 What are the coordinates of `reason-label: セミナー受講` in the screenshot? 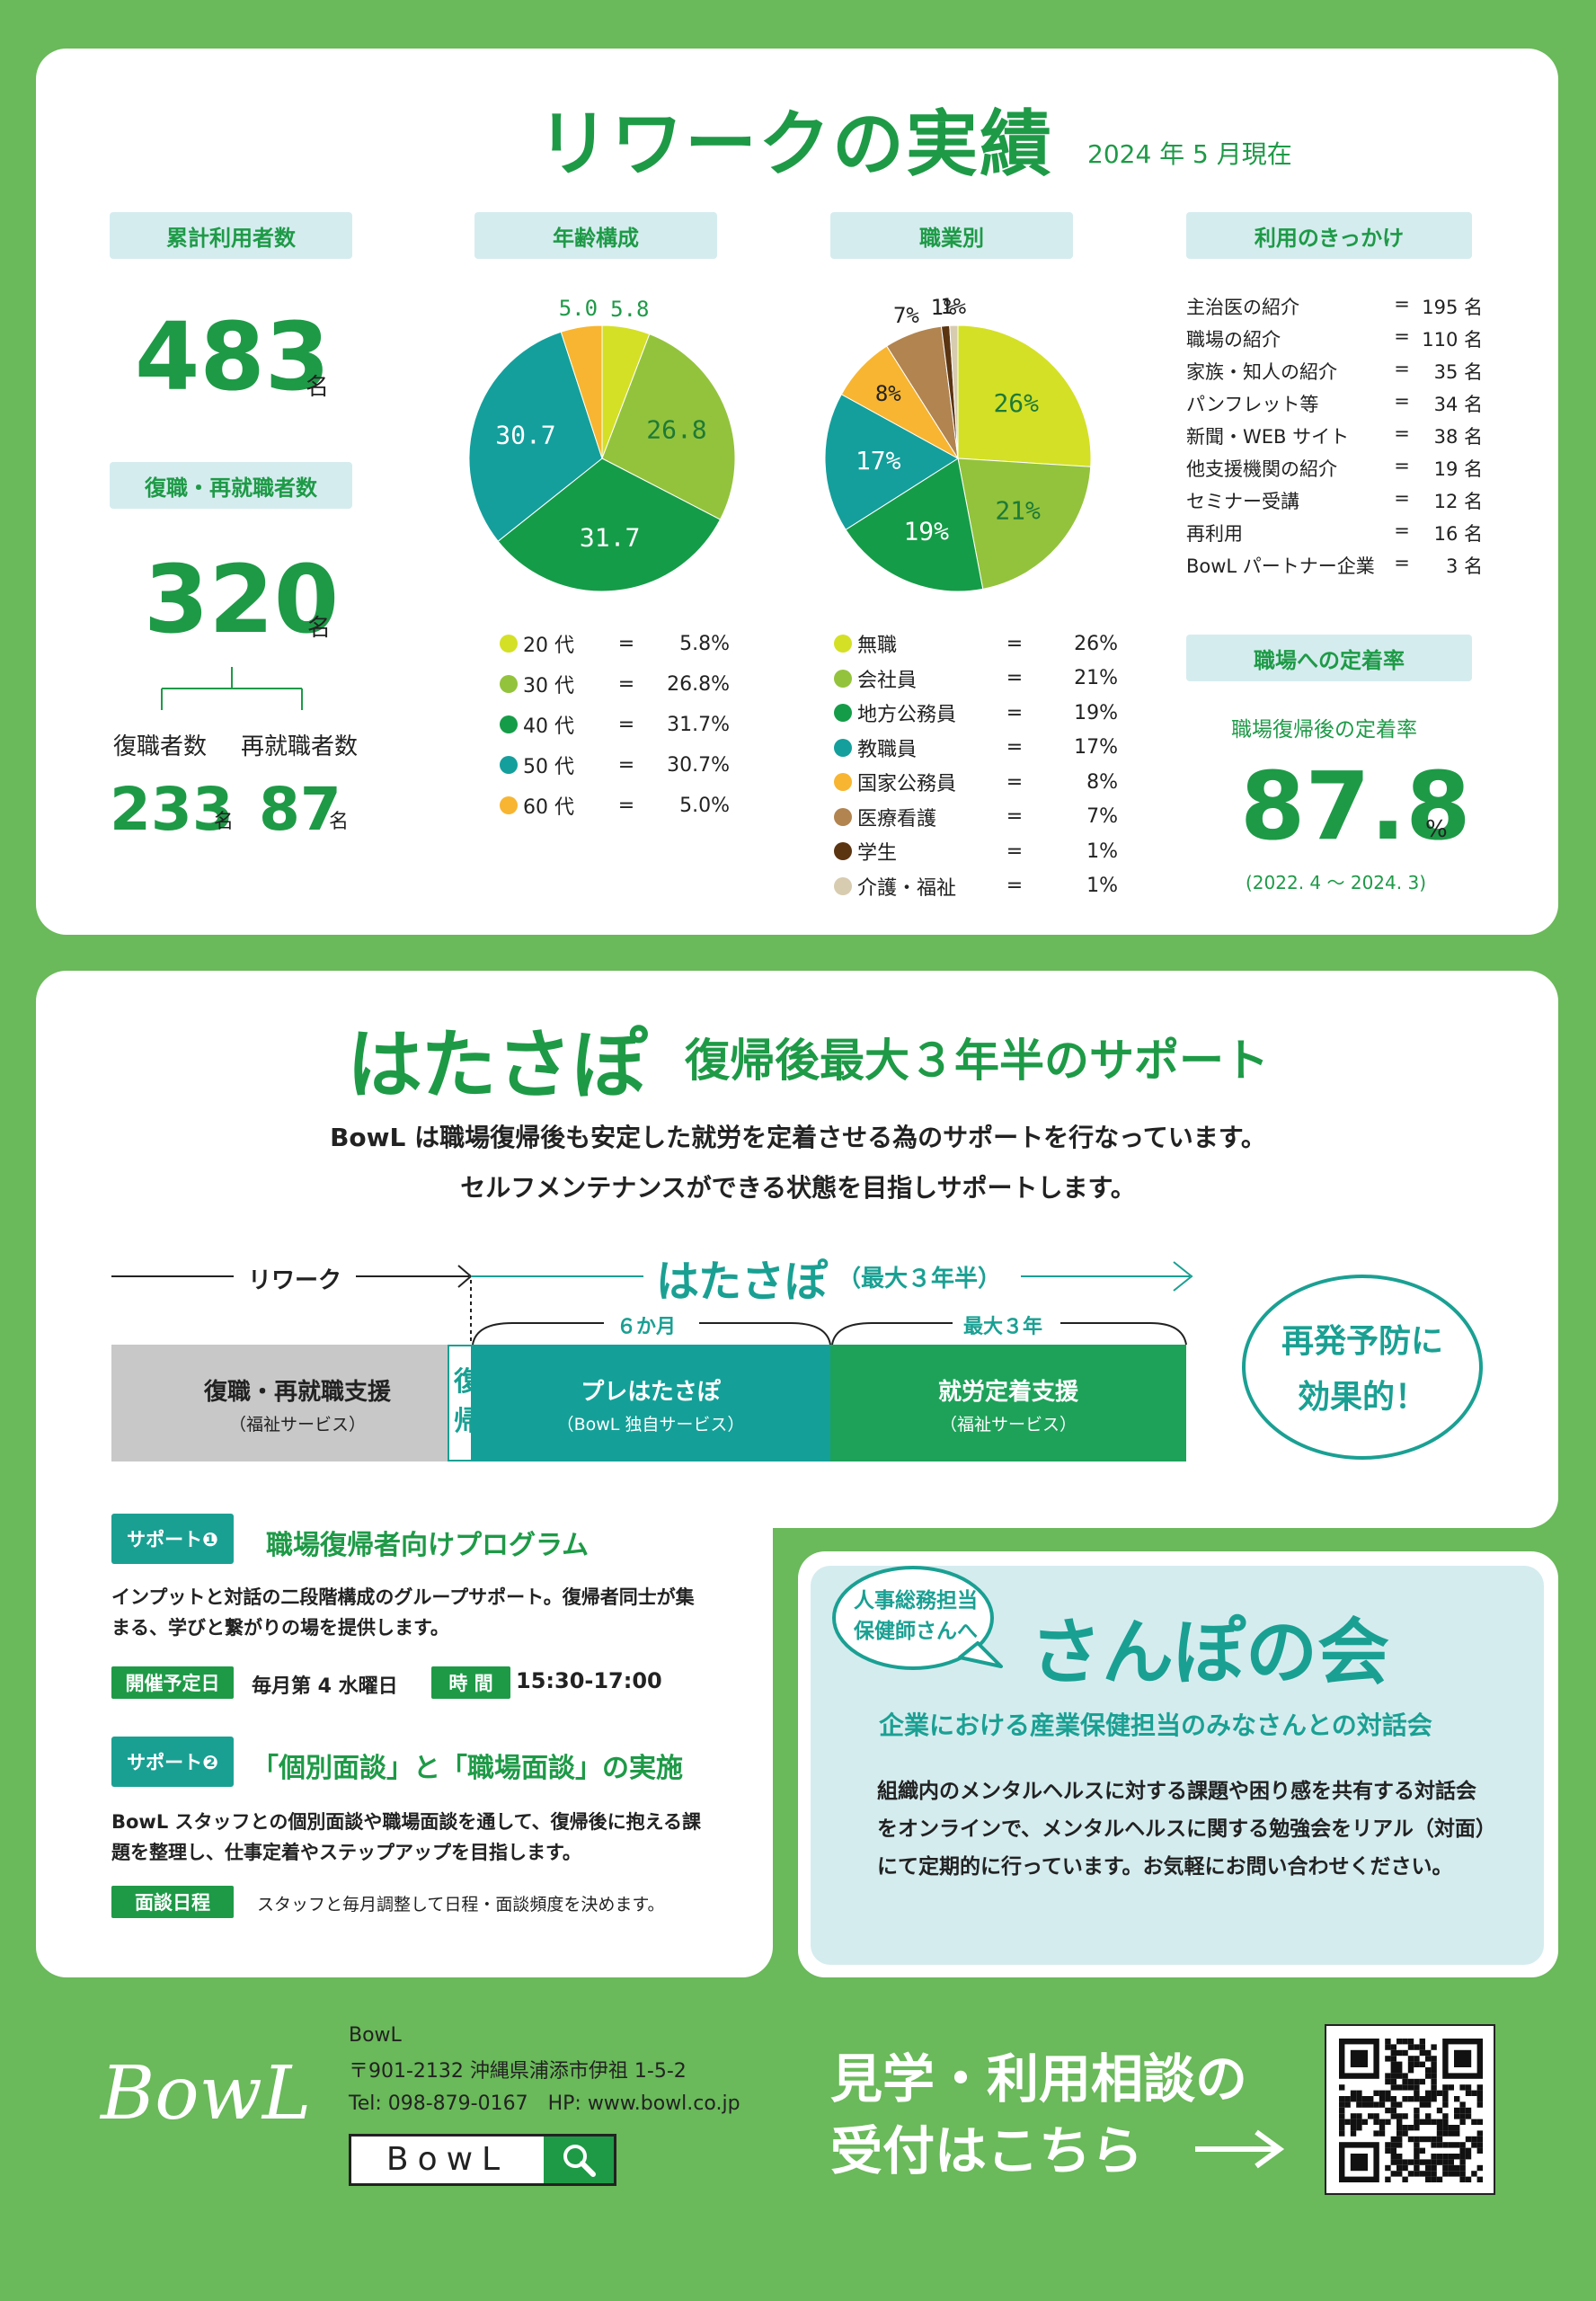 It's located at (1242, 501).